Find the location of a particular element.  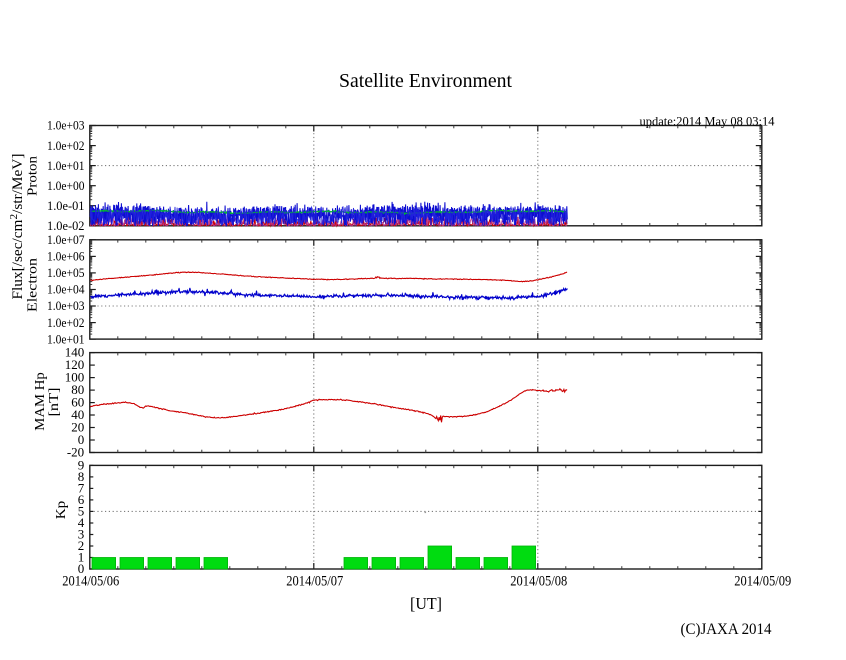

svg-text: [nT] is located at coordinates (54, 402).